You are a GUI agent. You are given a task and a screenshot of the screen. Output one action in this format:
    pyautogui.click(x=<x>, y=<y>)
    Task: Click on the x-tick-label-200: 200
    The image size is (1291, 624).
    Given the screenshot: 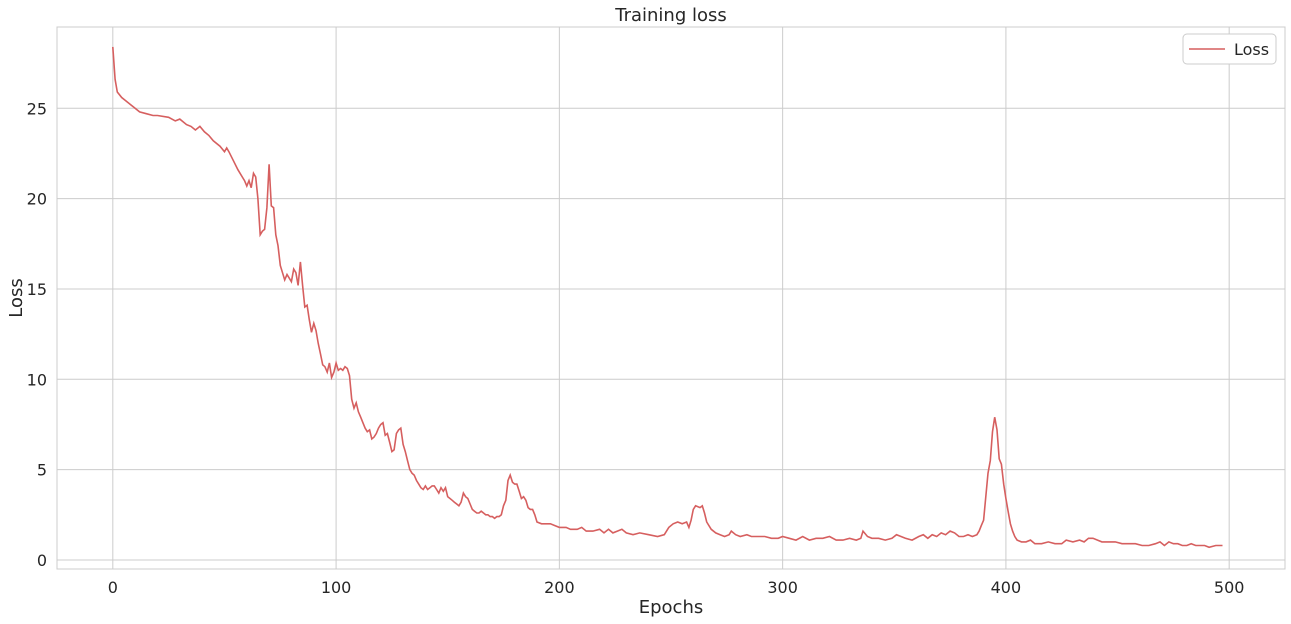 What is the action you would take?
    pyautogui.click(x=559, y=587)
    